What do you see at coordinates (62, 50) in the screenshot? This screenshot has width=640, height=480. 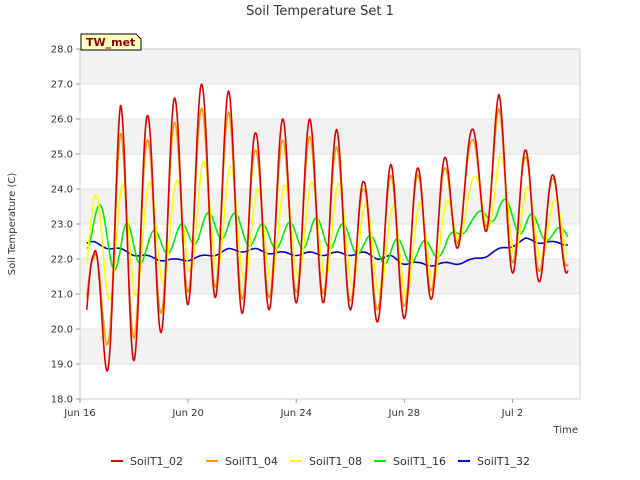 I see `y-tick-label: 28.0` at bounding box center [62, 50].